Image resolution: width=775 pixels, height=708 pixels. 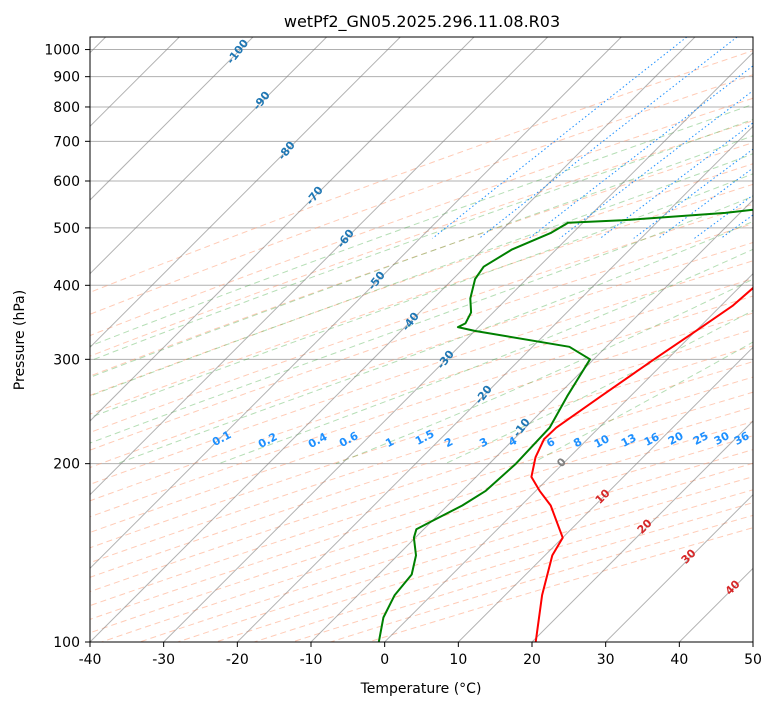 I want to click on y-tick-label: 100, so click(x=66, y=643).